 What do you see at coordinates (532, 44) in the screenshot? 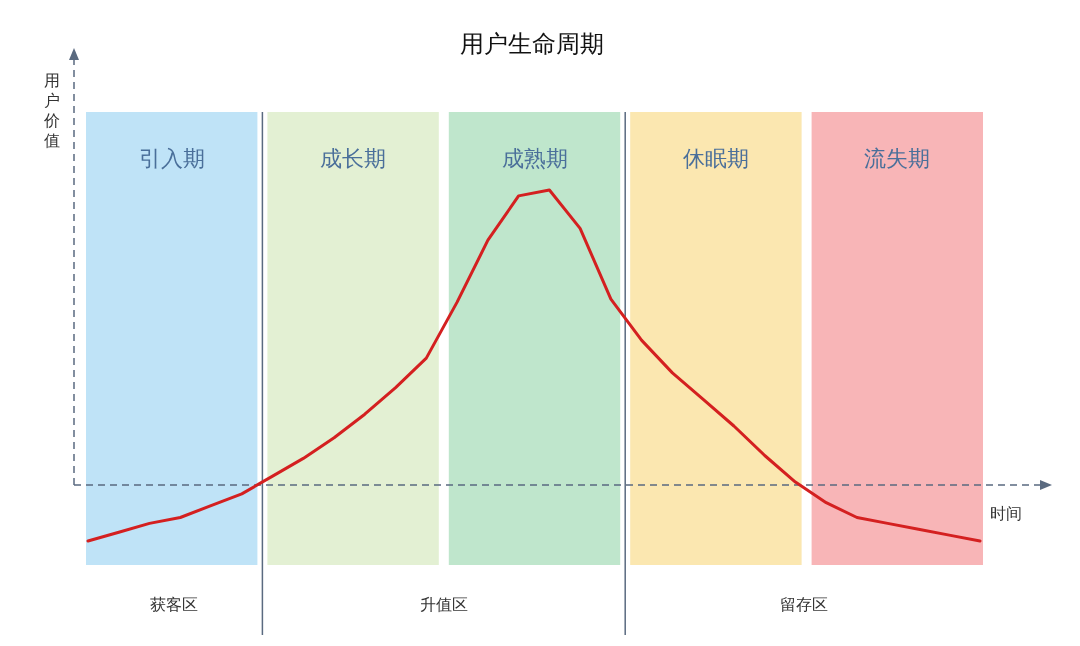
I see `chart-title: 用户生命周期` at bounding box center [532, 44].